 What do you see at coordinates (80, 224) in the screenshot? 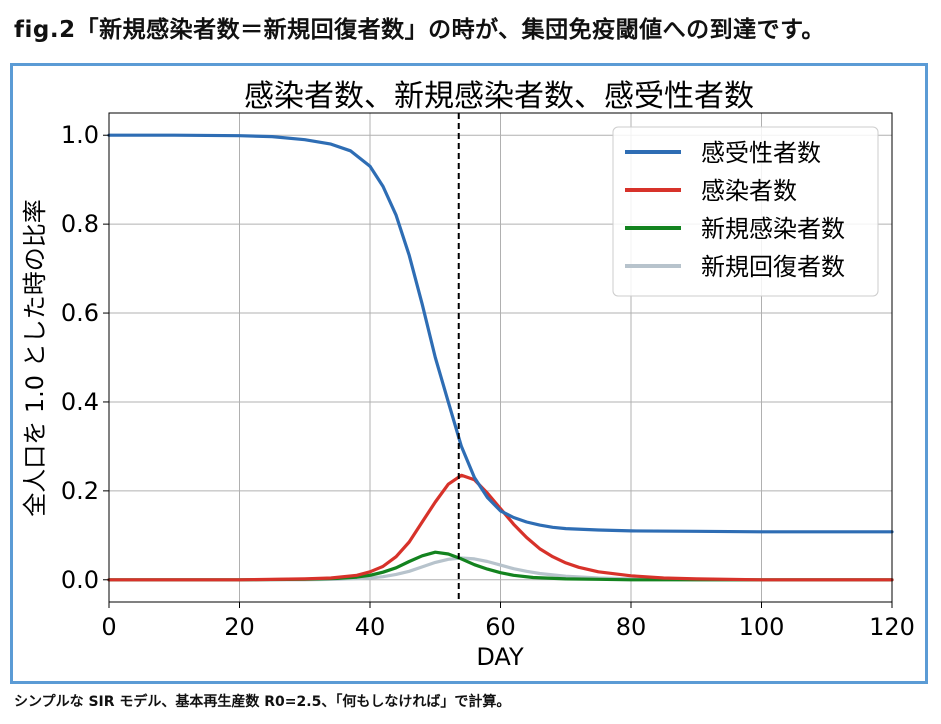
I see `y-tick-label: 0.8` at bounding box center [80, 224].